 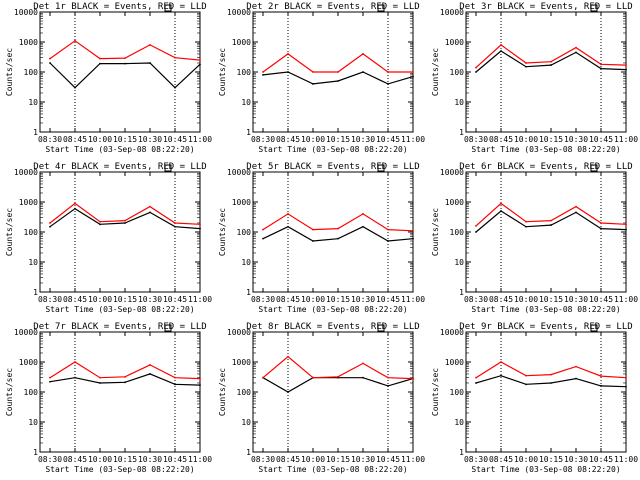 I want to click on panel-title: Det 5r BLACK = Events, RED = LLD, so click(x=332, y=167).